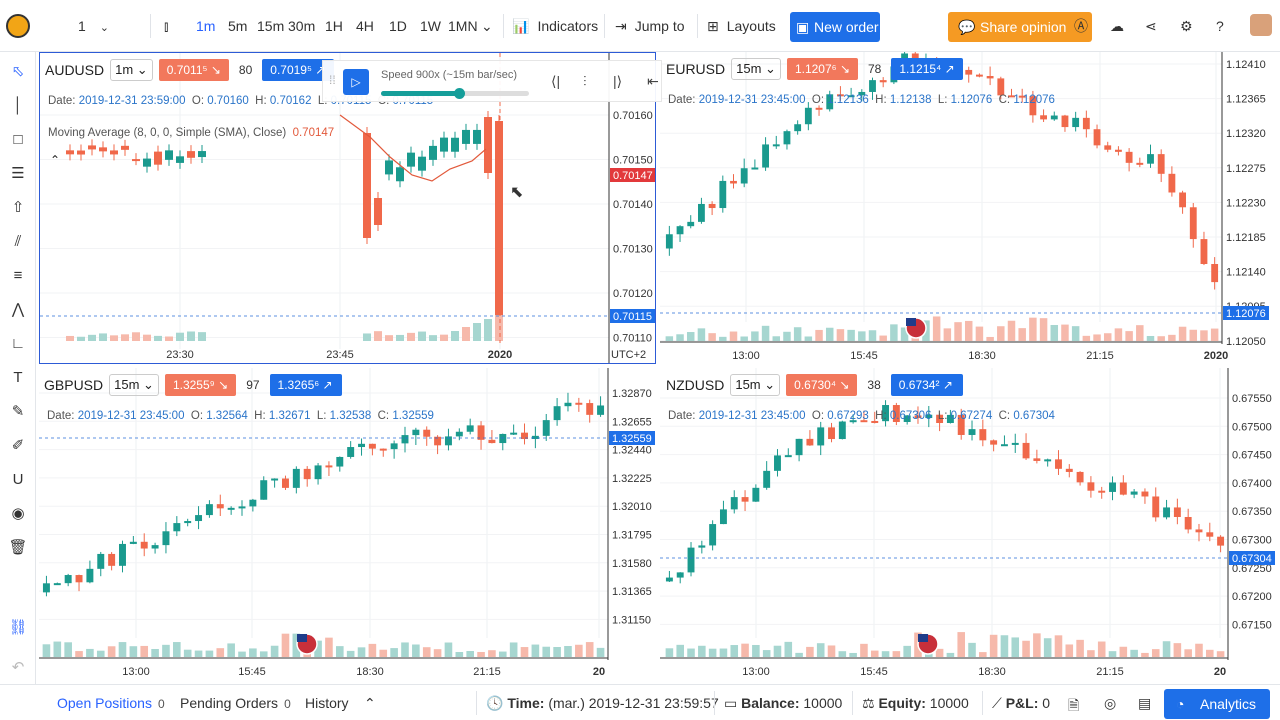 This screenshot has width=1280, height=720. I want to click on chevron-up-icon: ⌃, so click(370, 703).